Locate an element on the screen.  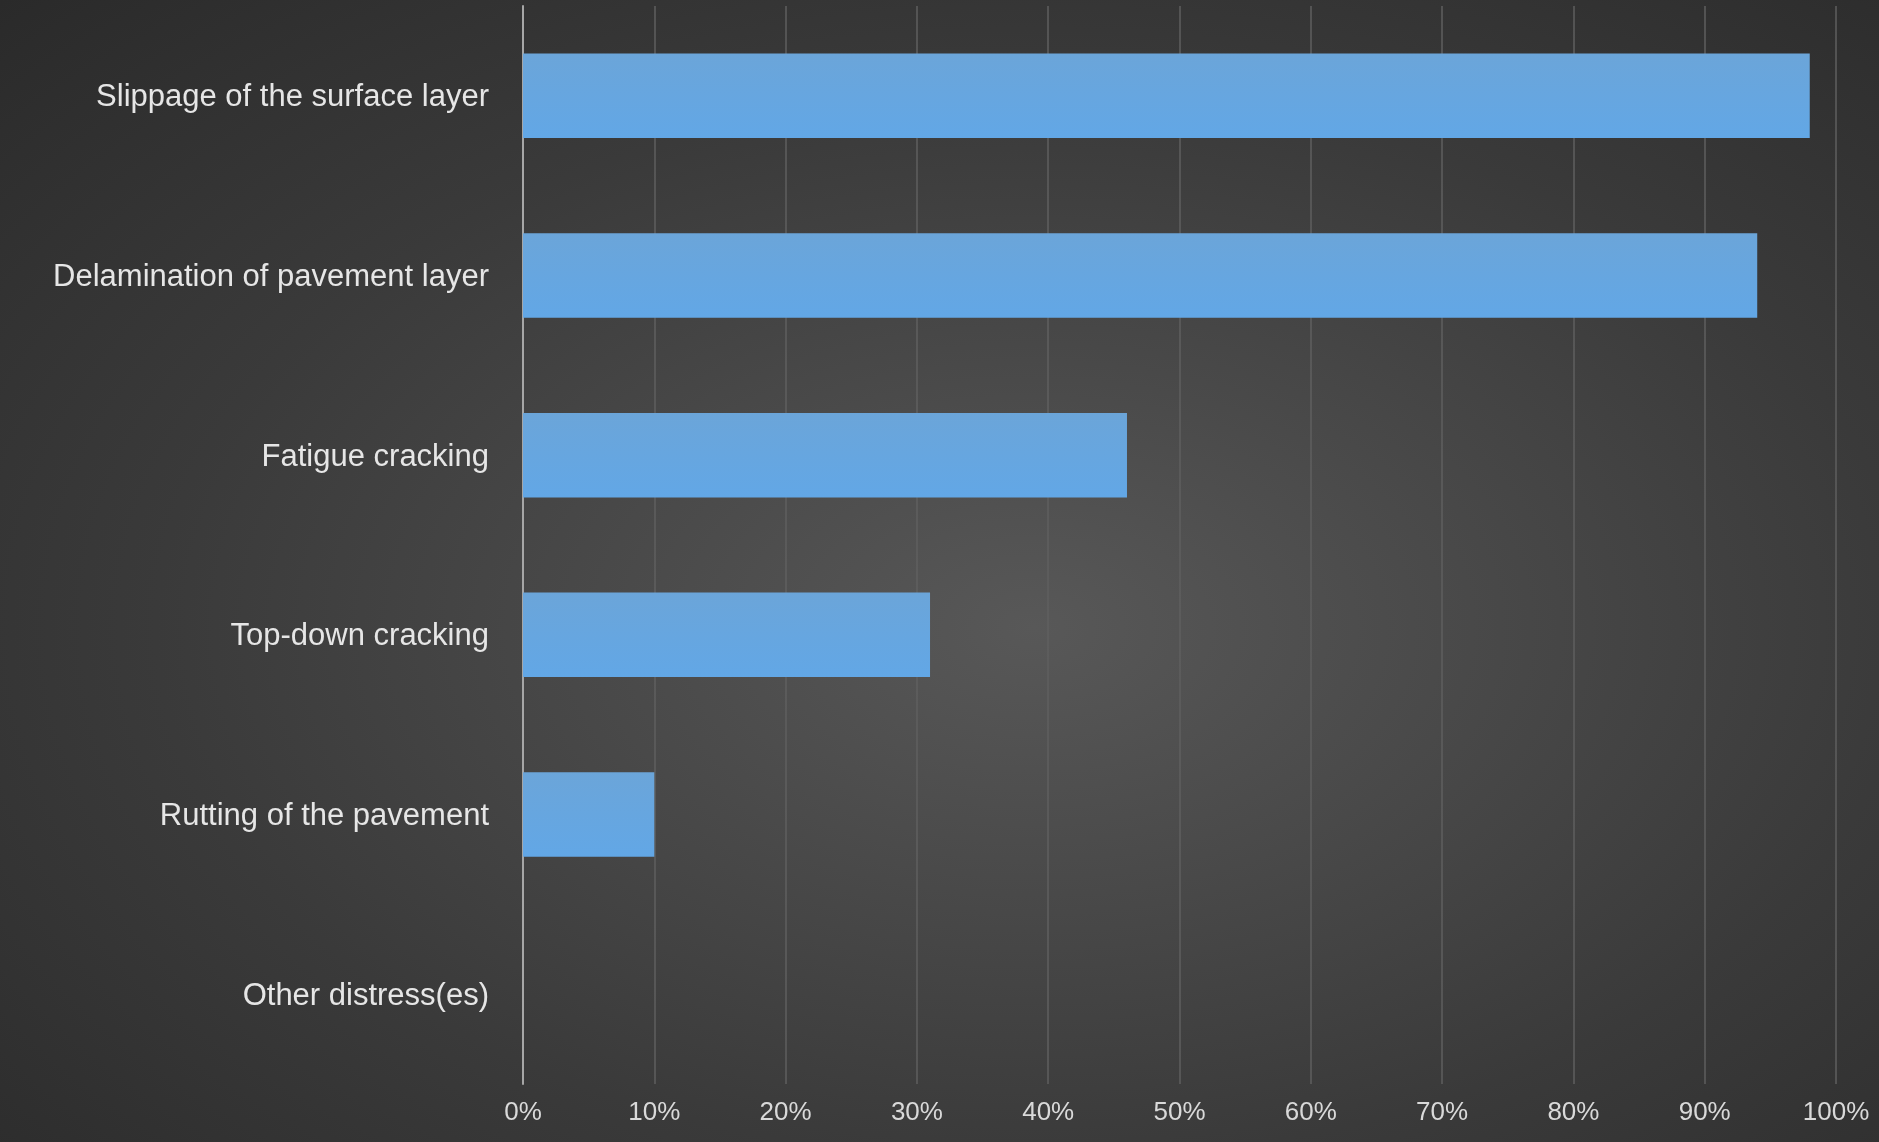
x-tick-label: 50% is located at coordinates (1179, 1111).